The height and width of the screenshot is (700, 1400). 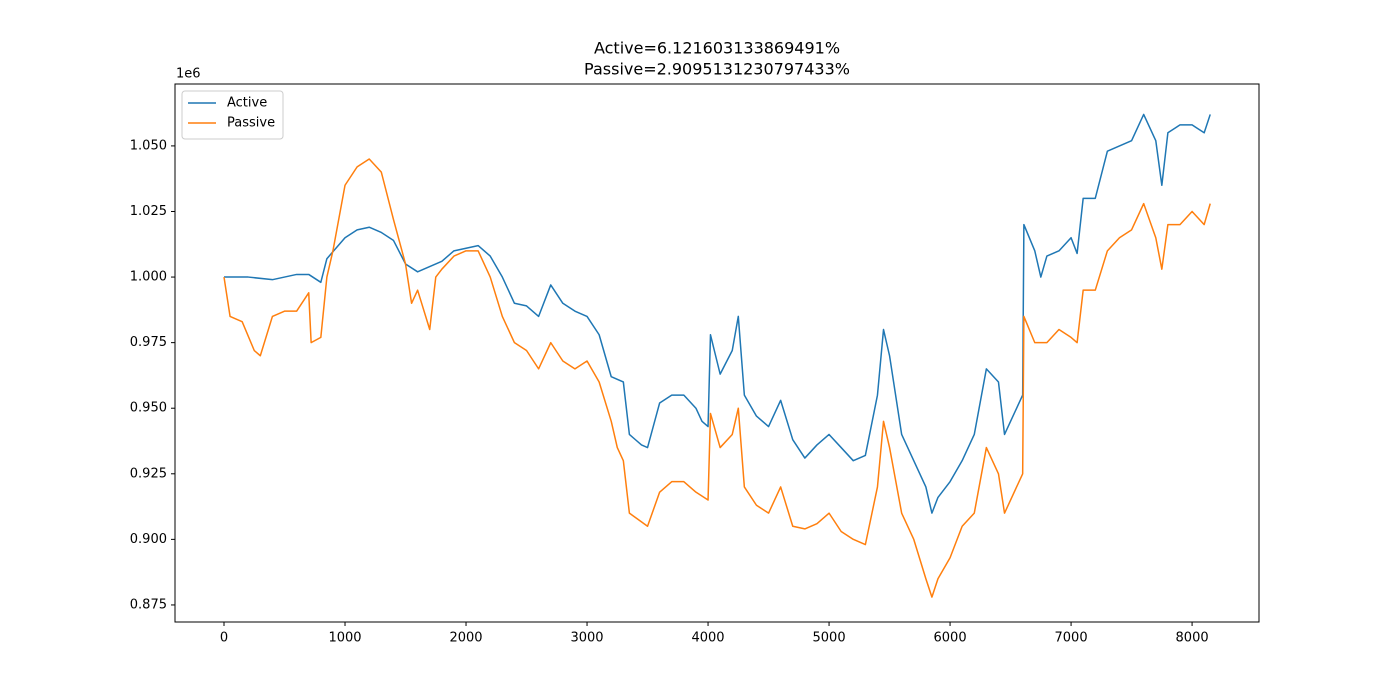 I want to click on x-tick-label: 8000, so click(x=1192, y=638).